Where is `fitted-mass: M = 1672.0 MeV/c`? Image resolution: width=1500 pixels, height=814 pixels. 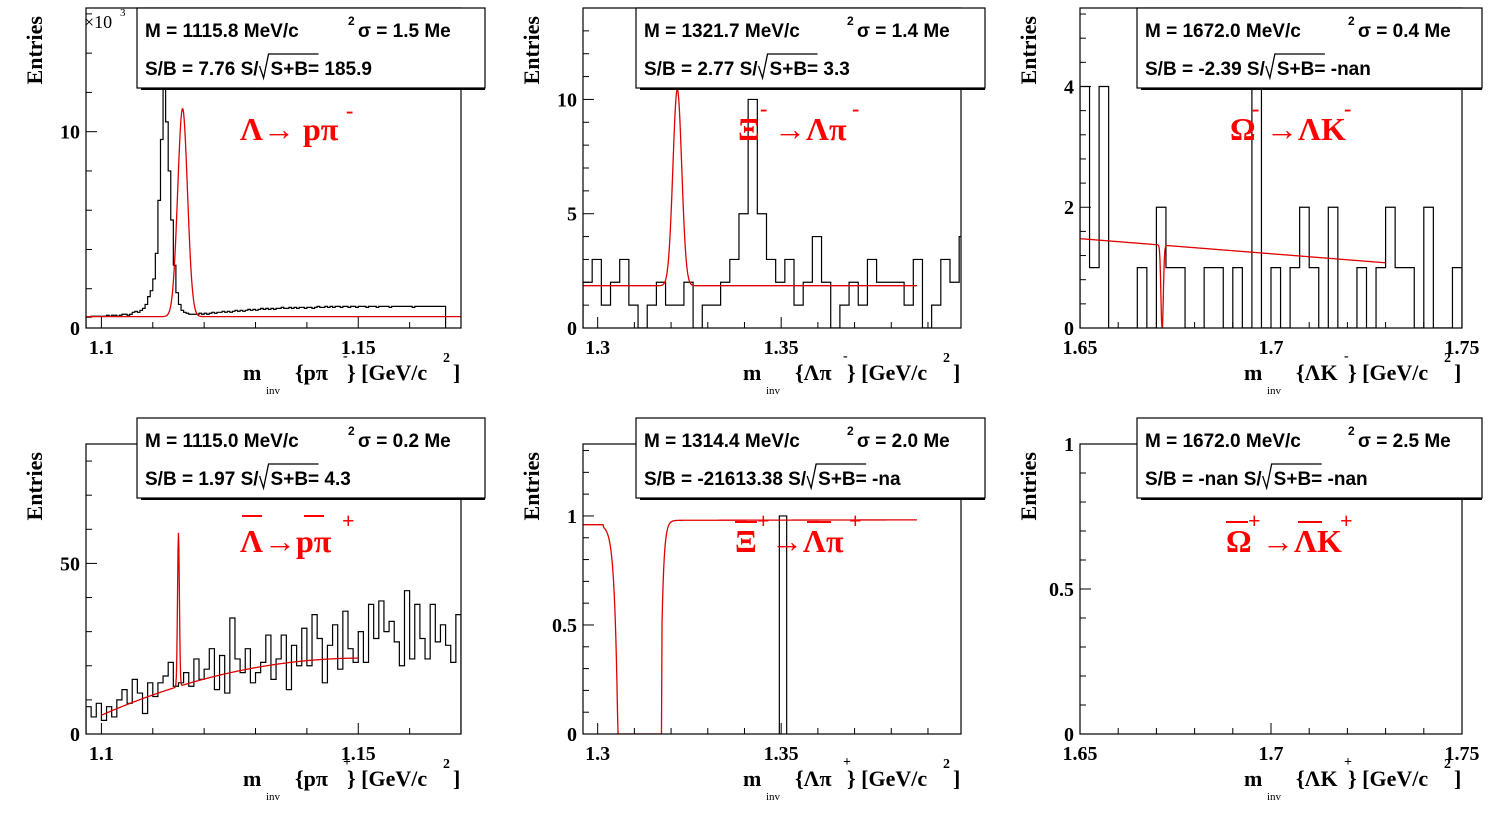
fitted-mass: M = 1672.0 MeV/c is located at coordinates (1223, 31).